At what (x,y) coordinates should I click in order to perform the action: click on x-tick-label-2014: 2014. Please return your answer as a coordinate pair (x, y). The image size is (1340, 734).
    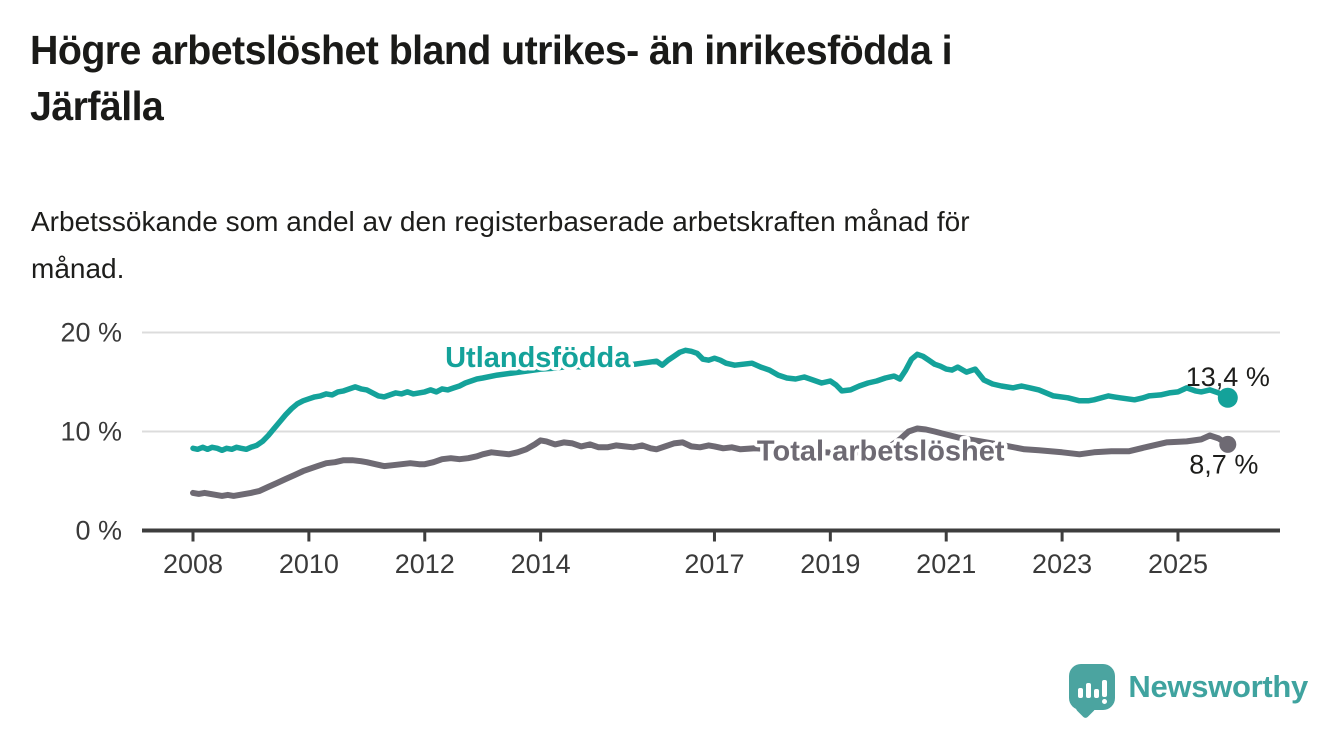
    Looking at the image, I should click on (541, 564).